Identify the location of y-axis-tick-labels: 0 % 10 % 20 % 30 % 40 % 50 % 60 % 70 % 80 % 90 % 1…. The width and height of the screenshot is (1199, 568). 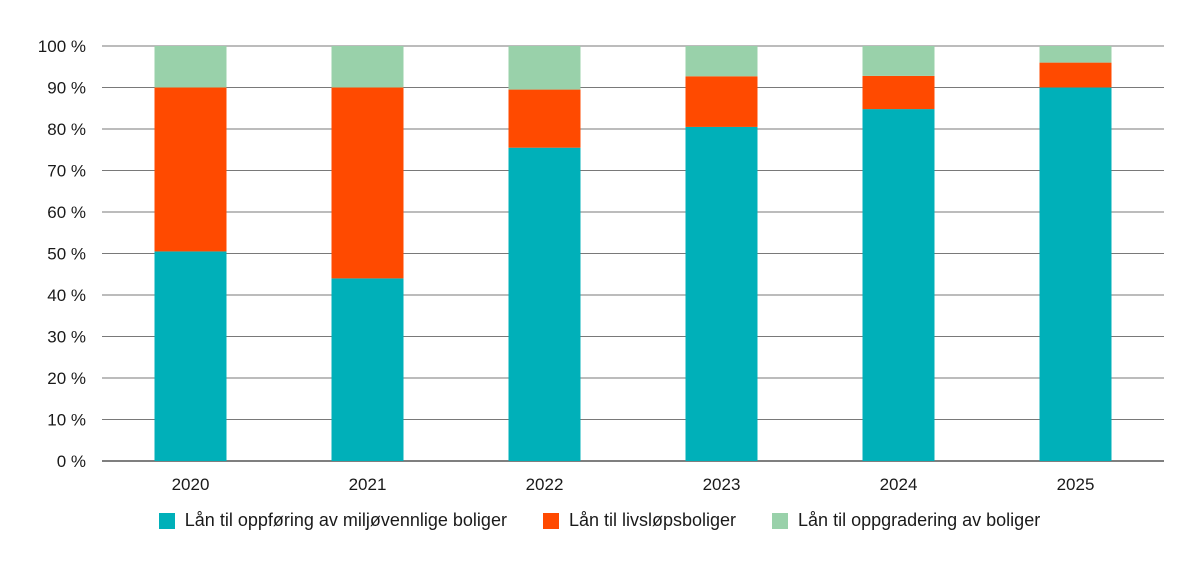
(62, 254).